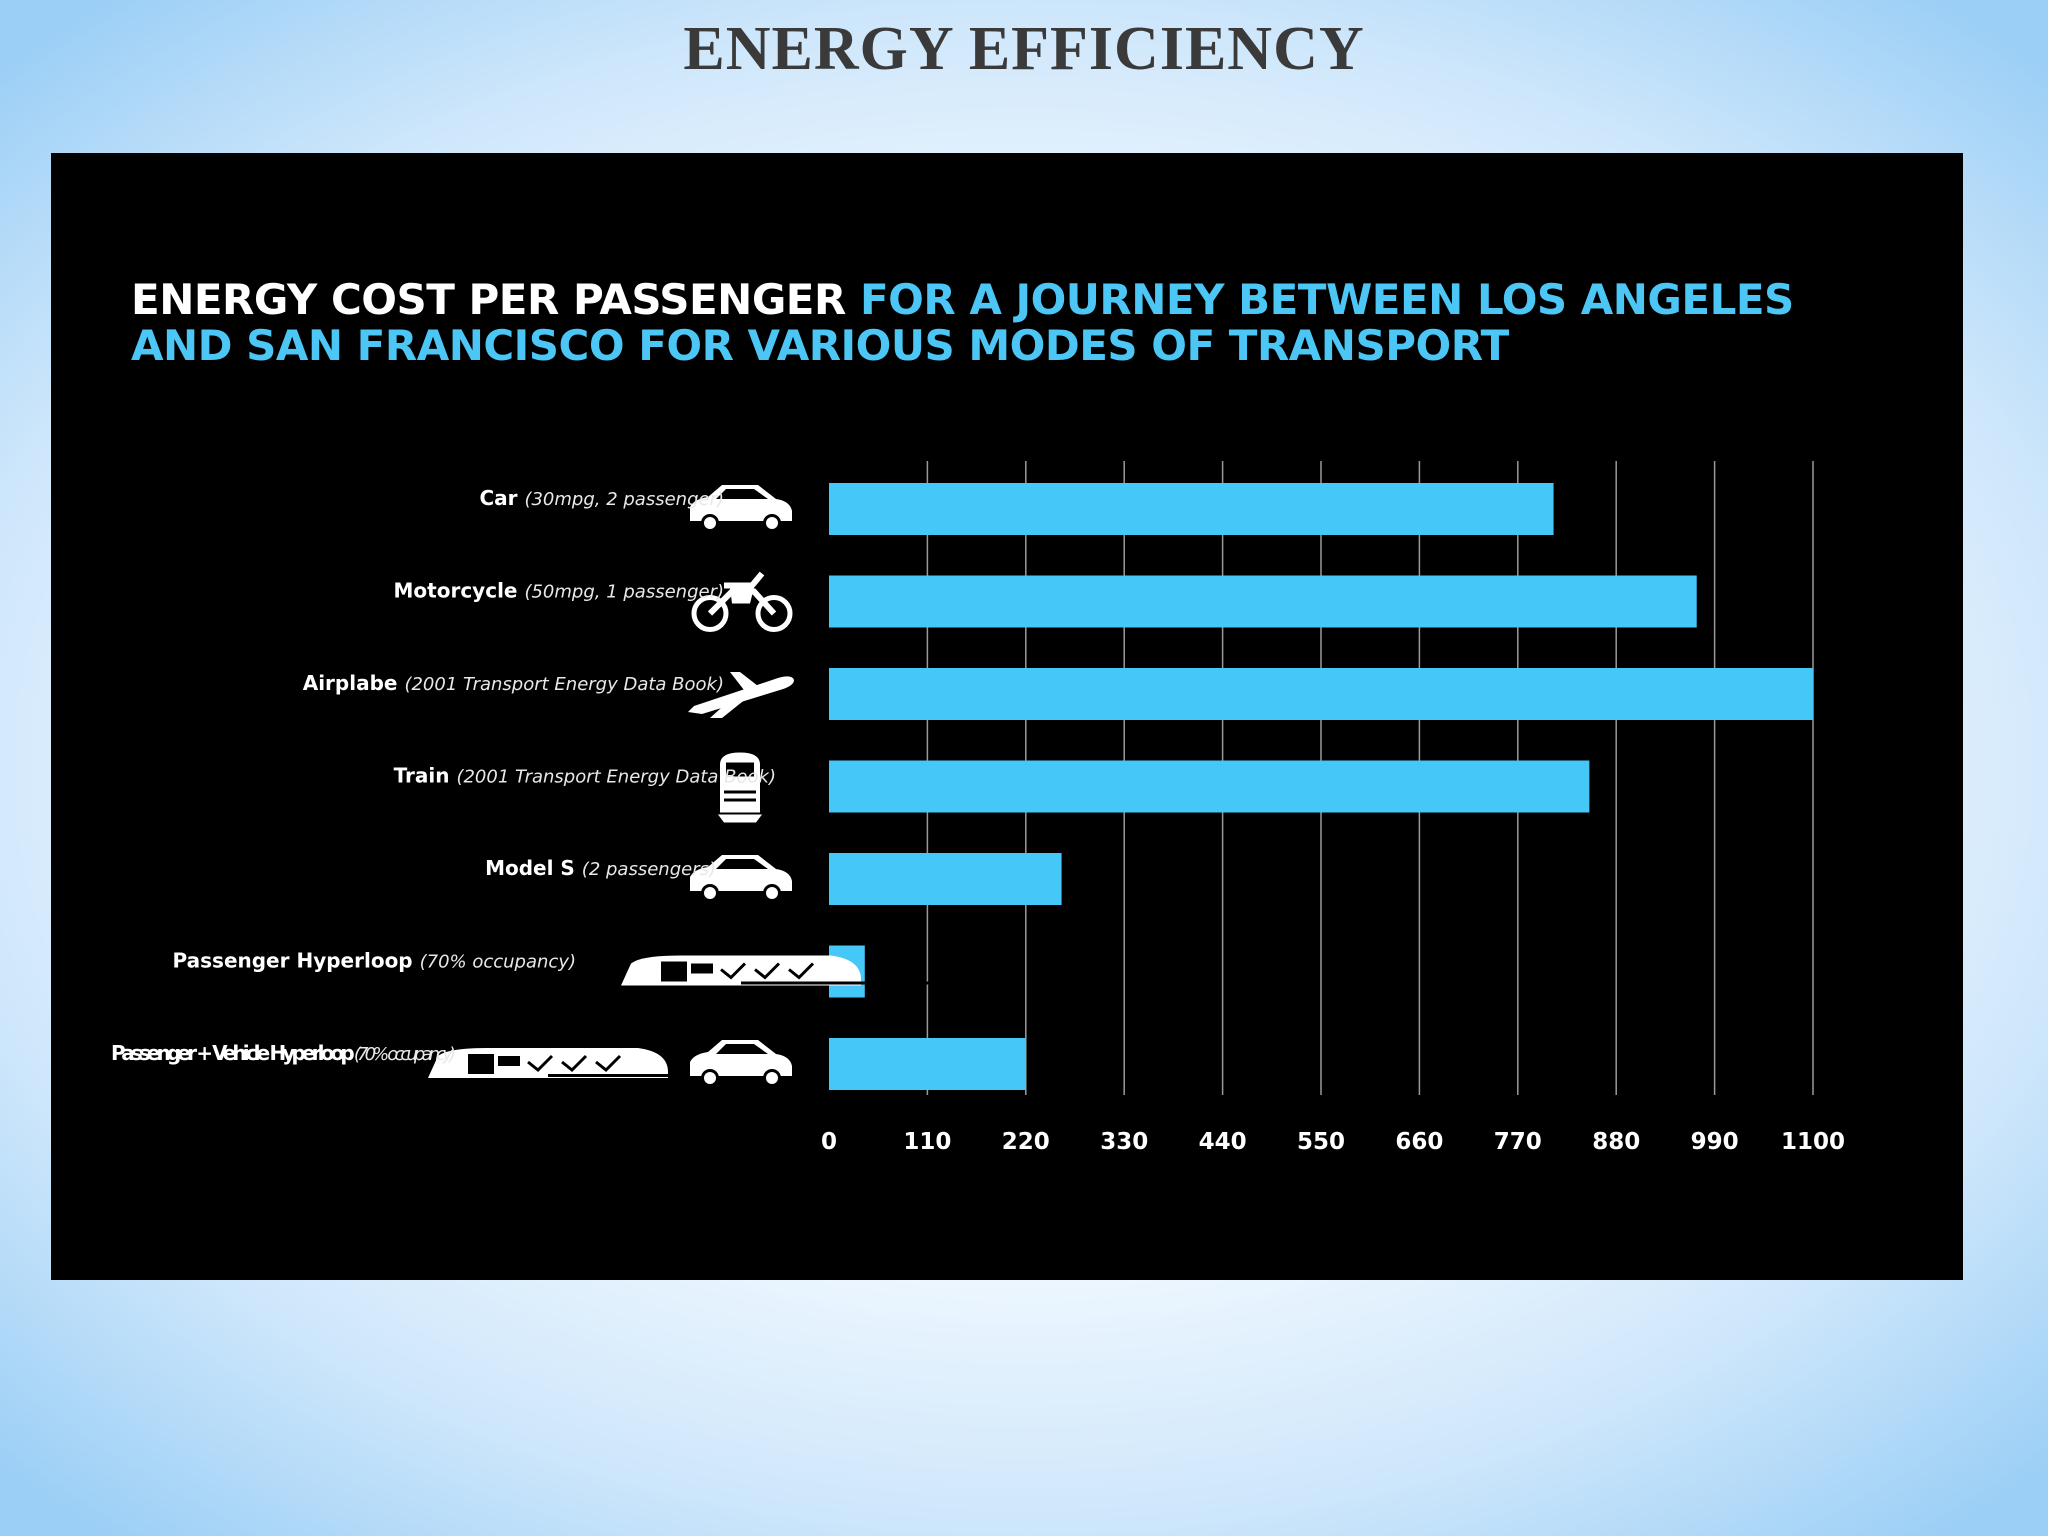 This screenshot has height=1536, width=2048. What do you see at coordinates (1024, 49) in the screenshot?
I see `slide-title: ENERGY EFFICIENCY` at bounding box center [1024, 49].